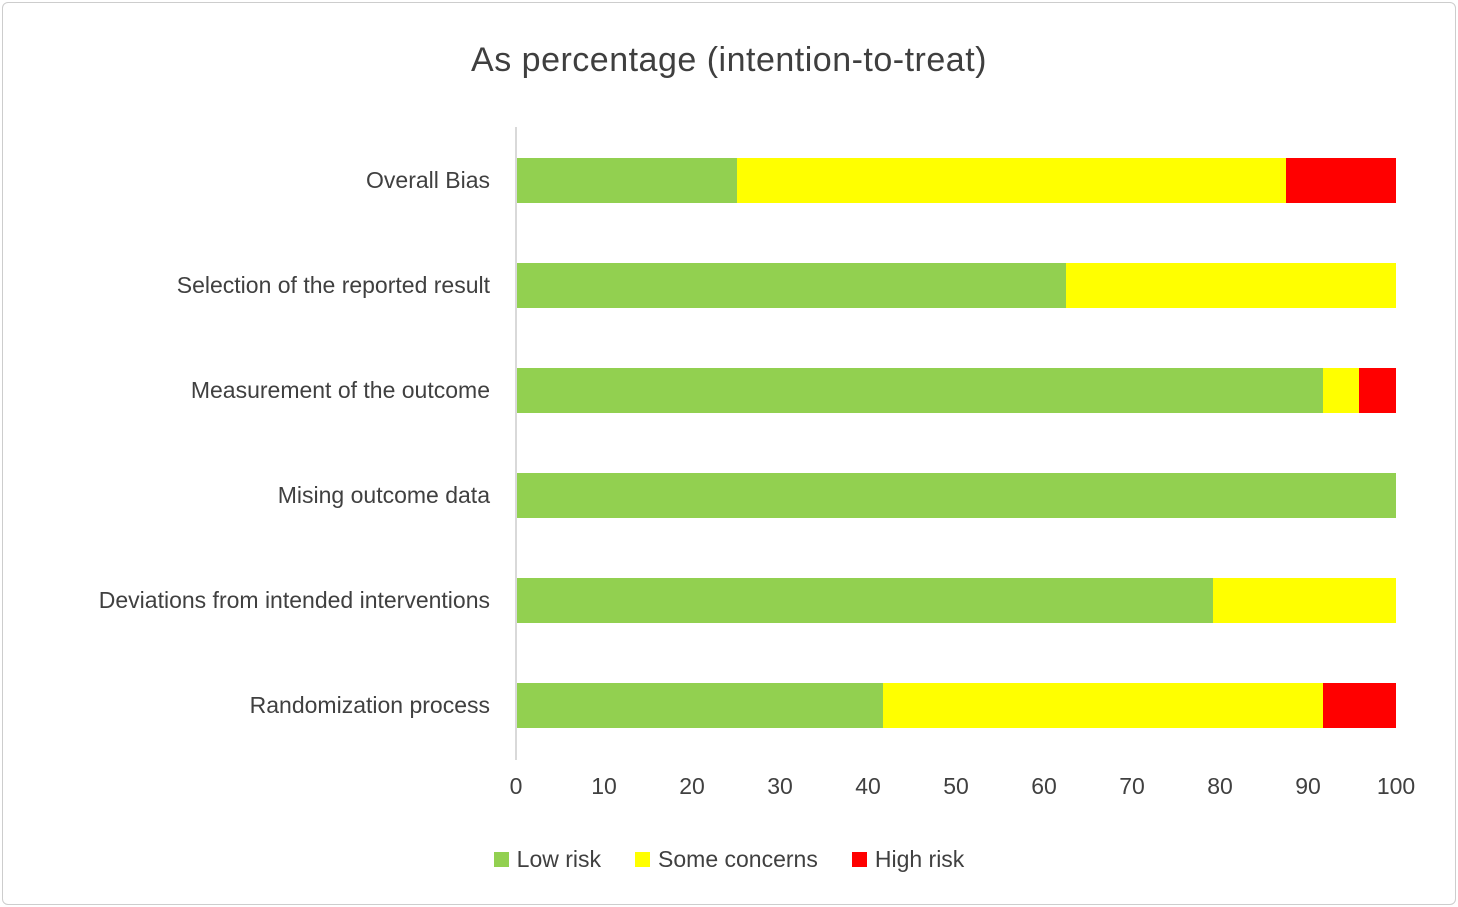  What do you see at coordinates (1396, 786) in the screenshot?
I see `x-tick-100: 100` at bounding box center [1396, 786].